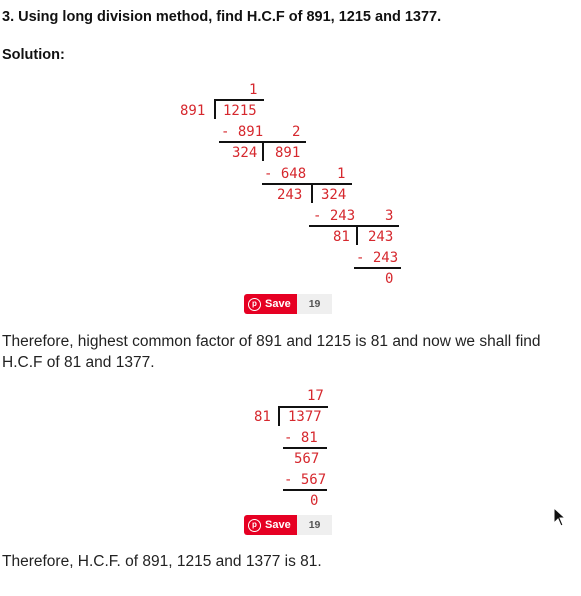  Describe the element at coordinates (290, 195) in the screenshot. I see `remainder-2: 243` at that location.